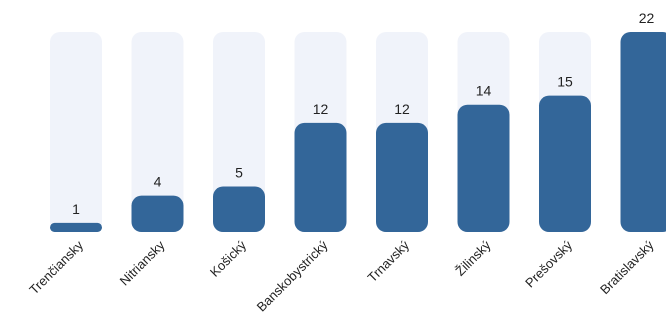 The height and width of the screenshot is (331, 666). Describe the element at coordinates (76, 209) in the screenshot. I see `bar-value-label: 1` at that location.